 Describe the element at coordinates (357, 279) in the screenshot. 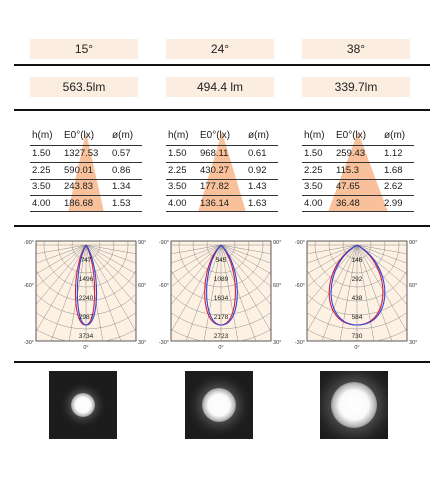

I see `intensity-label: 292` at that location.